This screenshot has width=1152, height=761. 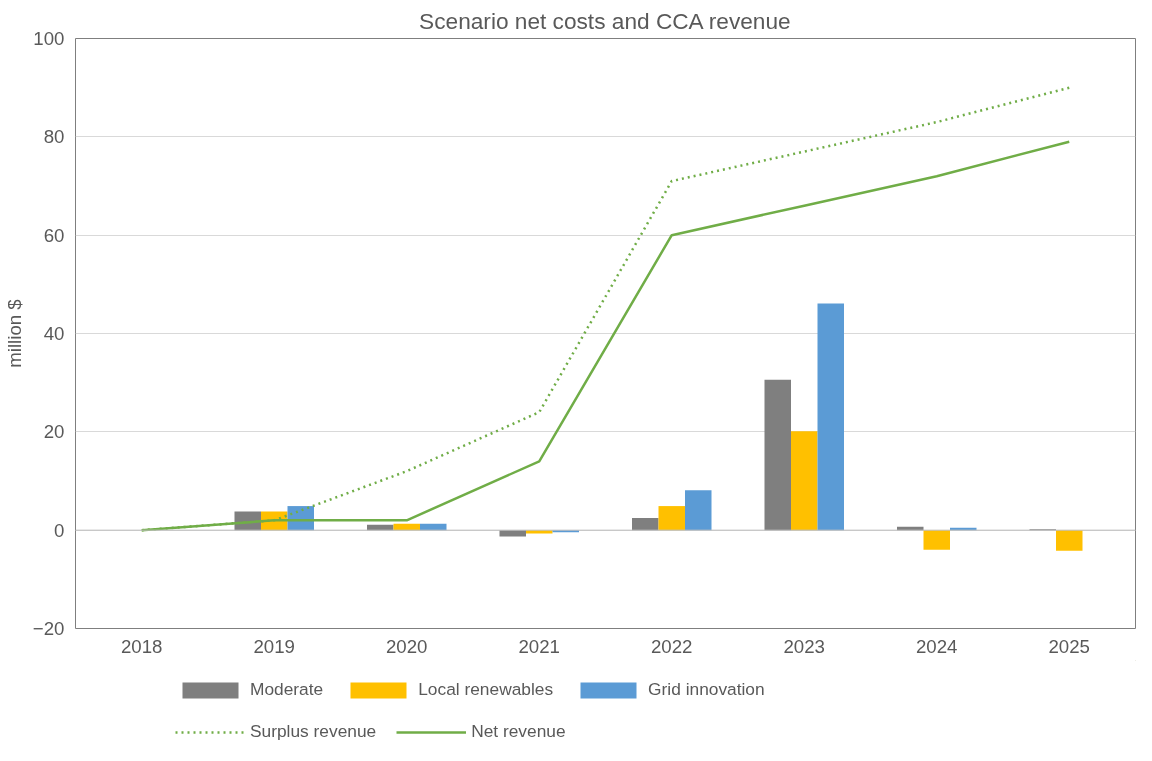 I want to click on y-tick-label: 20, so click(x=54, y=432).